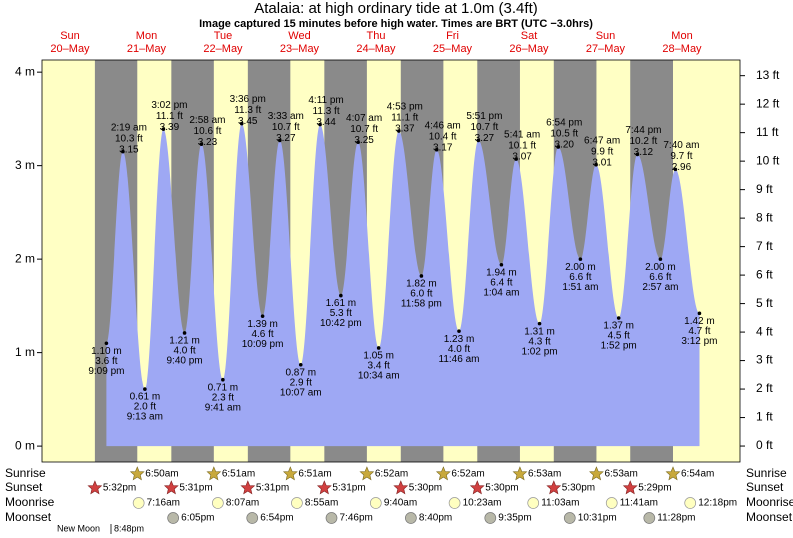 The width and height of the screenshot is (793, 538). I want to click on tide-feet: 10.4 ft, so click(443, 136).